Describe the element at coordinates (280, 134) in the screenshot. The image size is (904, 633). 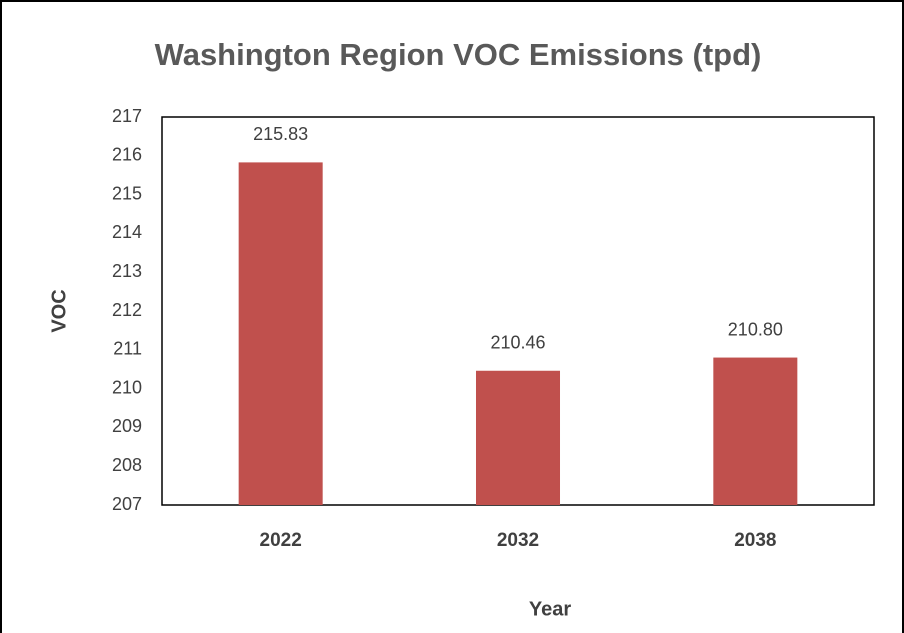
I see `data-label: 215.83` at that location.